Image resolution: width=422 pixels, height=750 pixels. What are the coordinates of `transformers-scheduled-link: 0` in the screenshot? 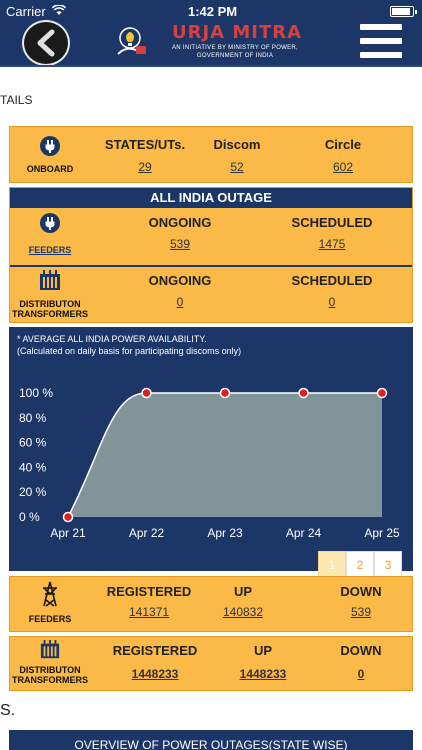 It's located at (332, 302).